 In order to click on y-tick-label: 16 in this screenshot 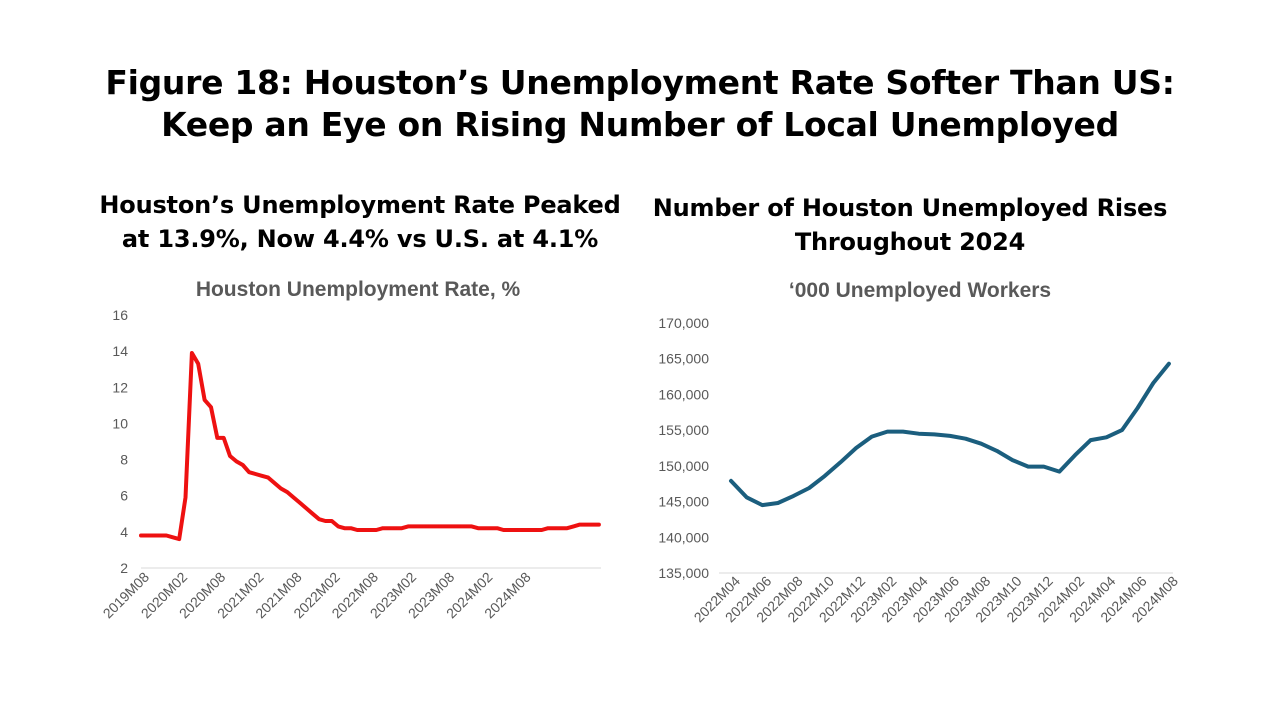, I will do `click(120, 315)`.